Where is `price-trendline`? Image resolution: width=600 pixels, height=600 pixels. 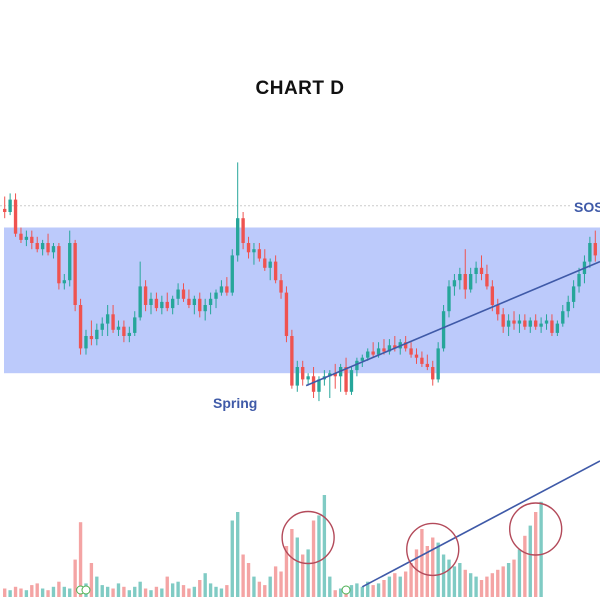
price-trendline is located at coordinates (452, 323).